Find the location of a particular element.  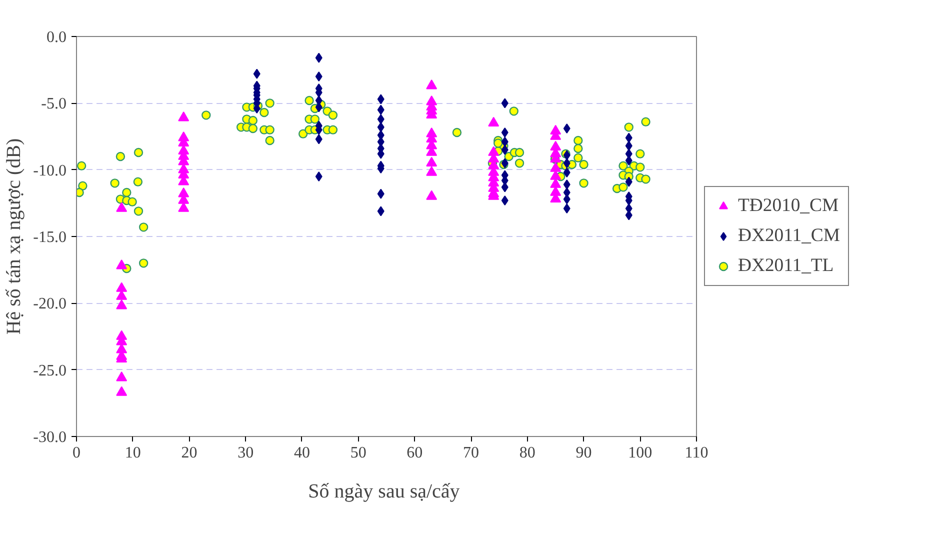

x-tick-label: 0 is located at coordinates (76, 453).